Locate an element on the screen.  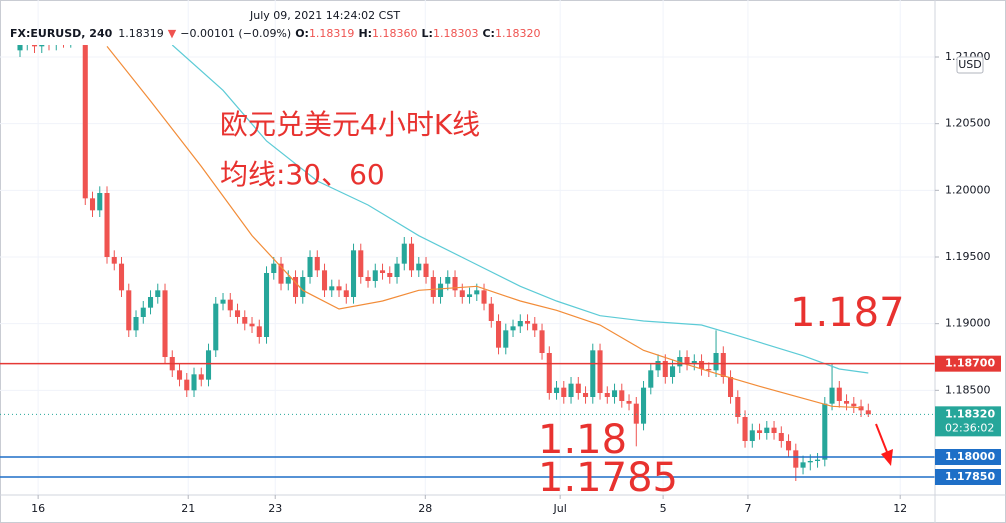
forecast-arrow is located at coordinates (884, 444).